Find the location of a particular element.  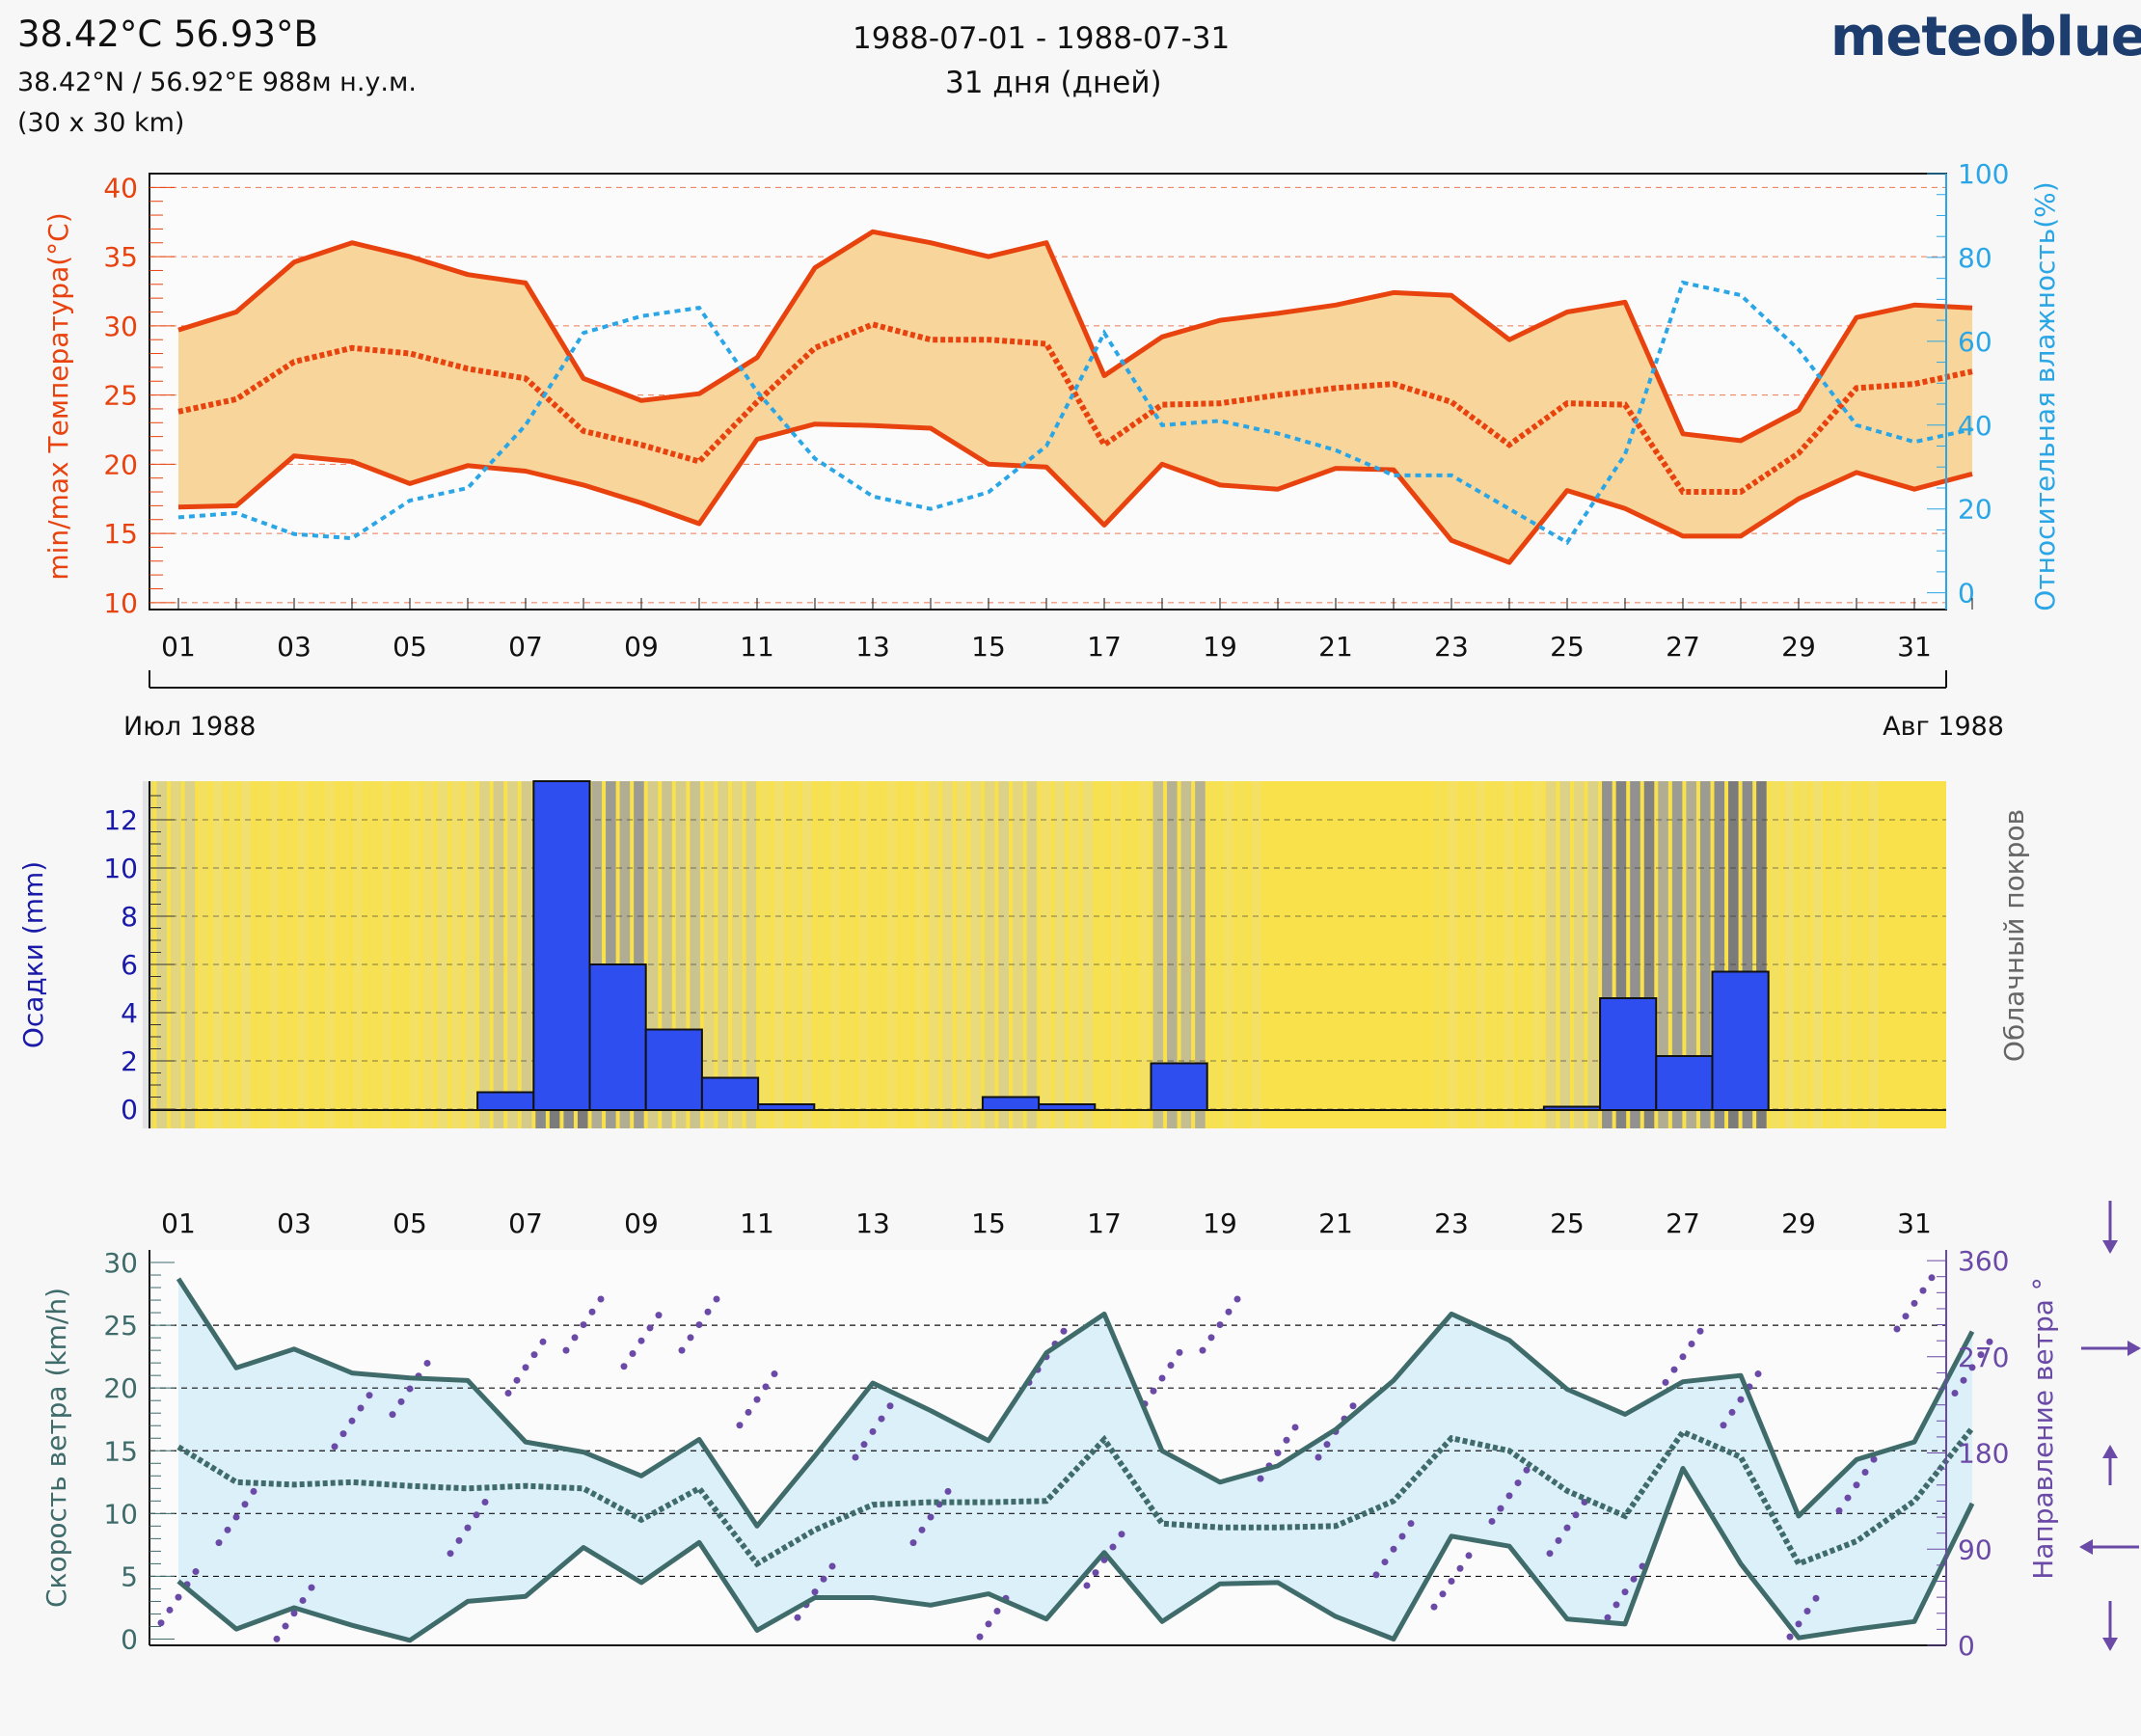

wind-day-tick-label: 01 is located at coordinates (179, 1223).